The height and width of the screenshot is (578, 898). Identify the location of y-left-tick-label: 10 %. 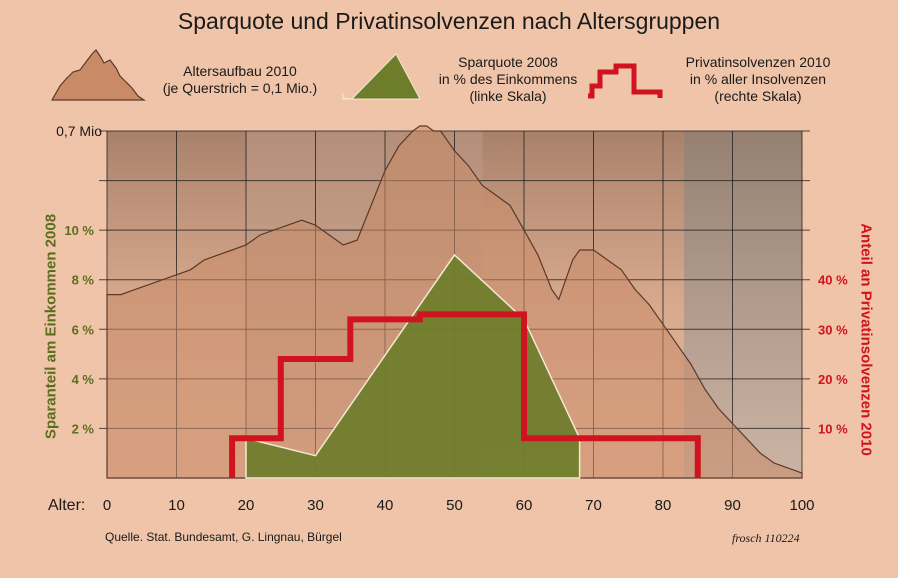
(79, 230).